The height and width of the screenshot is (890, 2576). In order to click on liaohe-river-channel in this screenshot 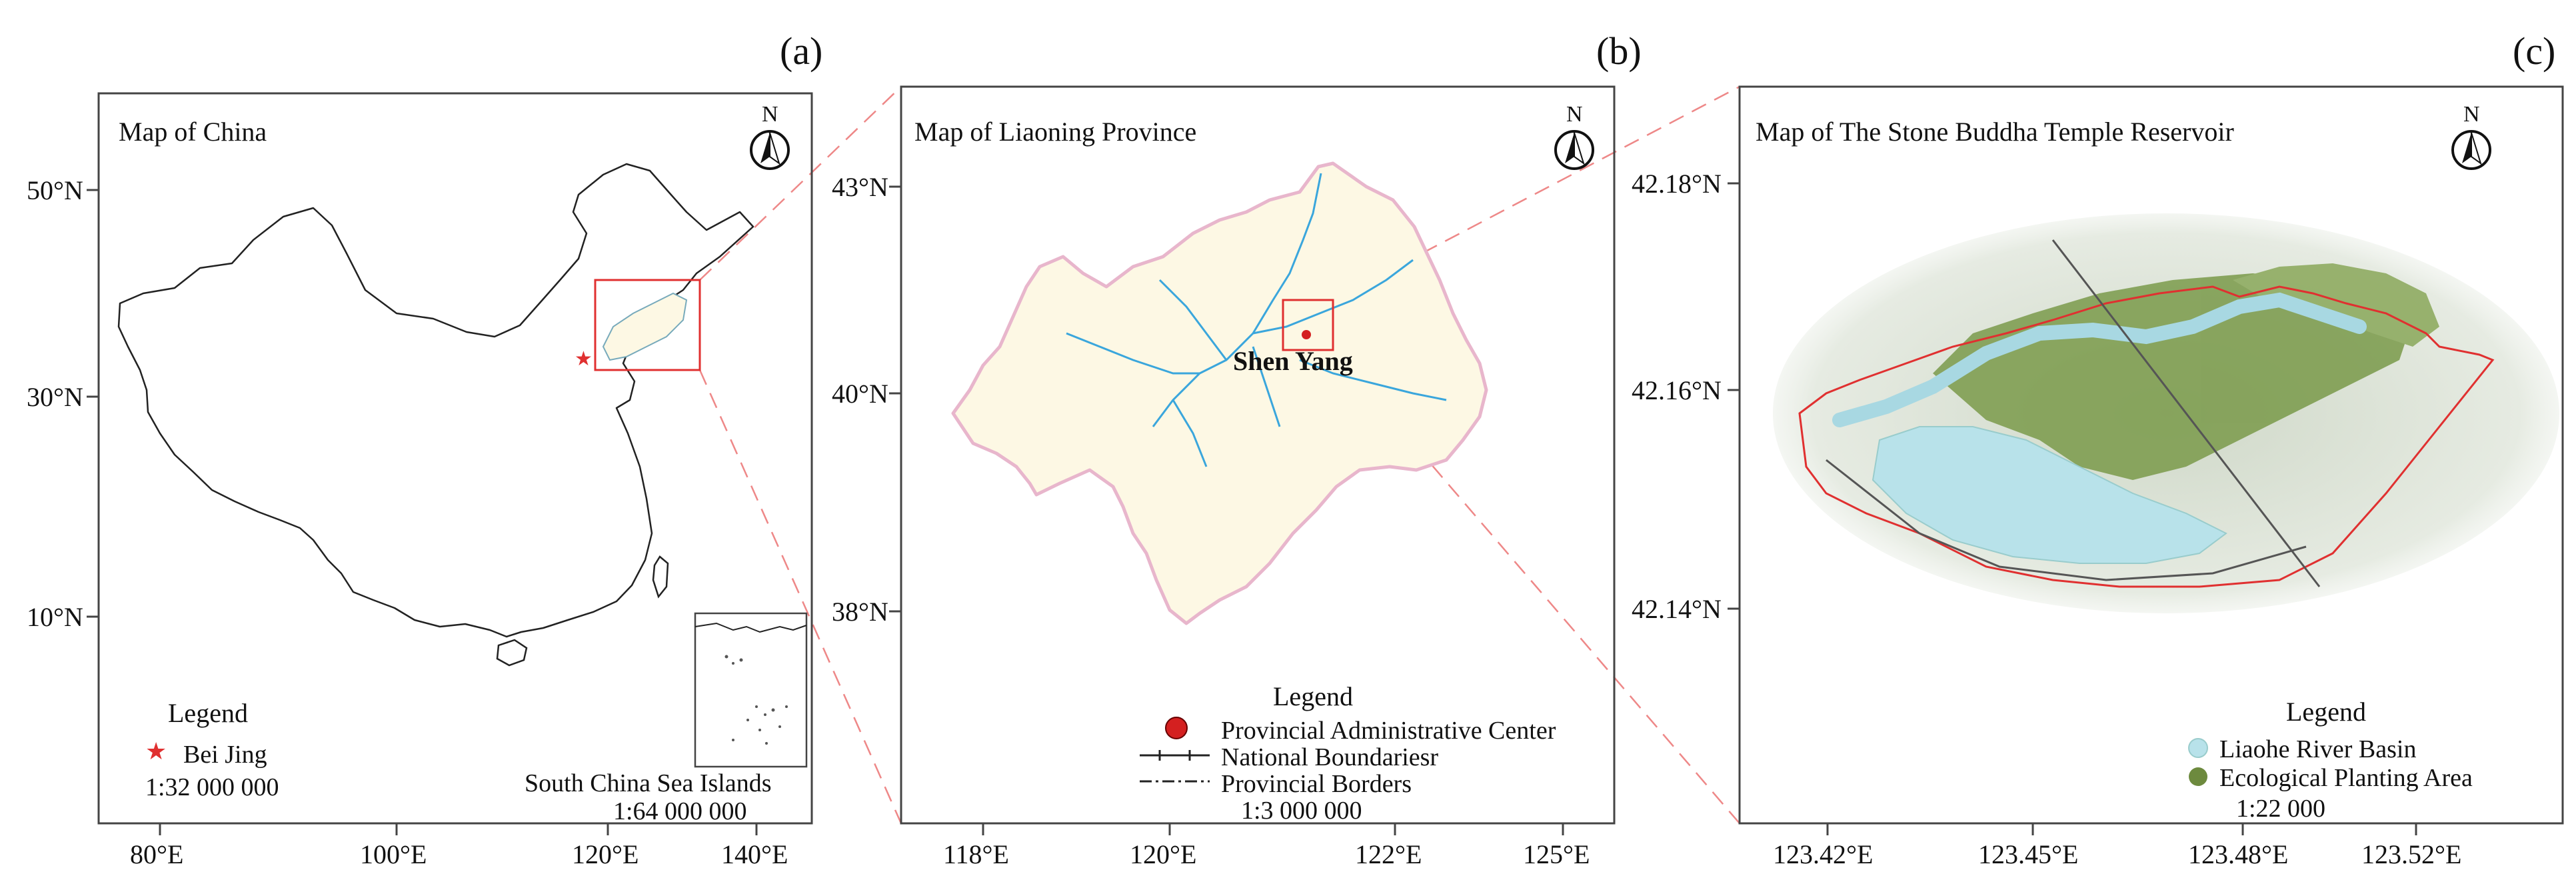, I will do `click(2099, 359)`.